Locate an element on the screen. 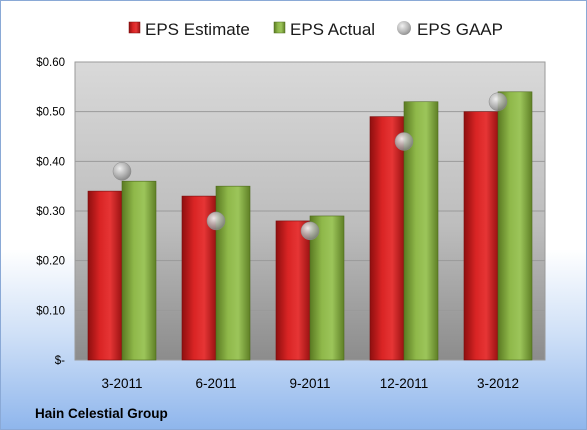 Image resolution: width=587 pixels, height=430 pixels. x-tick-label: 3-2012 is located at coordinates (498, 383).